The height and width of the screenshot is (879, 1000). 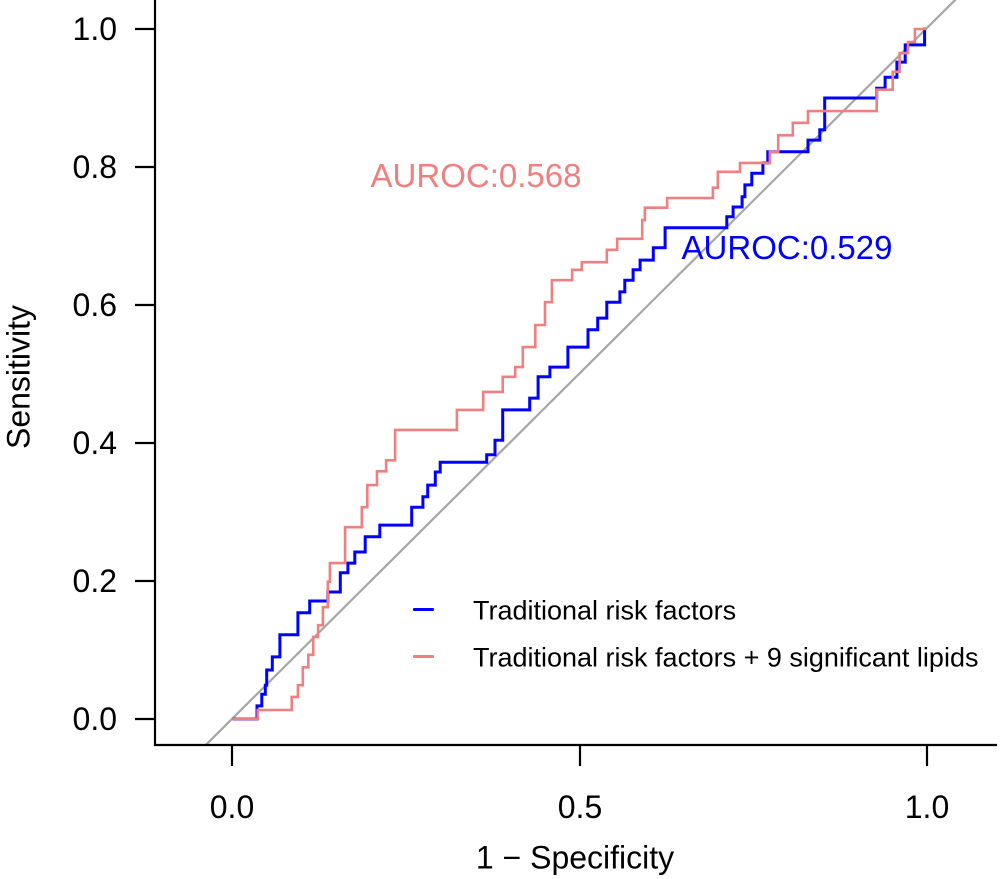 What do you see at coordinates (580, 807) in the screenshot?
I see `x-tick-label-0.5: 0.5` at bounding box center [580, 807].